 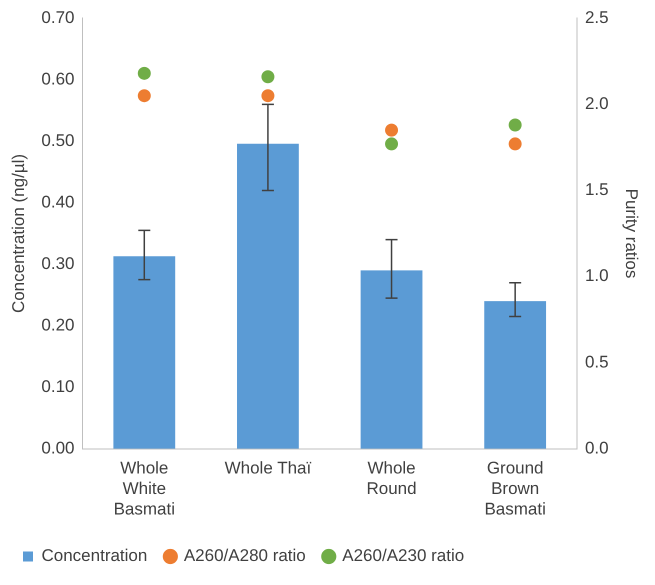 What do you see at coordinates (57, 448) in the screenshot?
I see `y-tick-label: 0.00` at bounding box center [57, 448].